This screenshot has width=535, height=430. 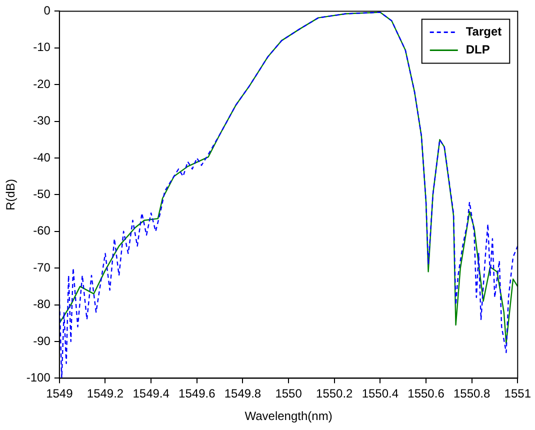 What do you see at coordinates (426, 393) in the screenshot?
I see `x-tick-label: 1550.6` at bounding box center [426, 393].